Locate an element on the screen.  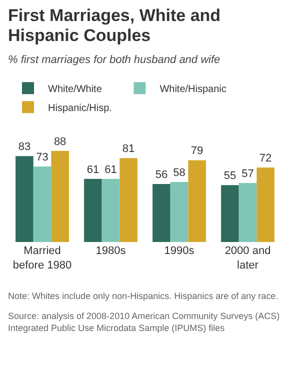
data-label: 83 is located at coordinates (24, 147).